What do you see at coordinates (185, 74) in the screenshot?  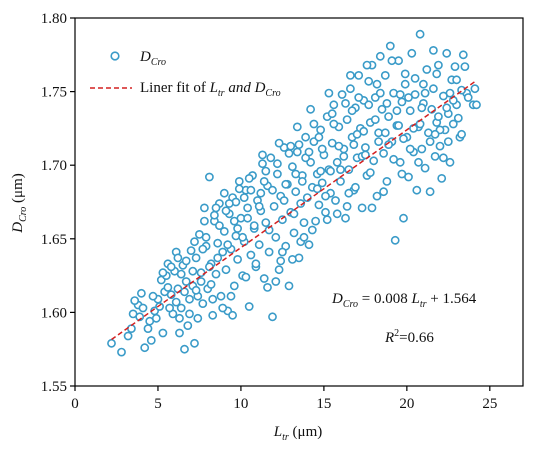 I see `legend: DCro Liner fit of Ltr and DCro` at bounding box center [185, 74].